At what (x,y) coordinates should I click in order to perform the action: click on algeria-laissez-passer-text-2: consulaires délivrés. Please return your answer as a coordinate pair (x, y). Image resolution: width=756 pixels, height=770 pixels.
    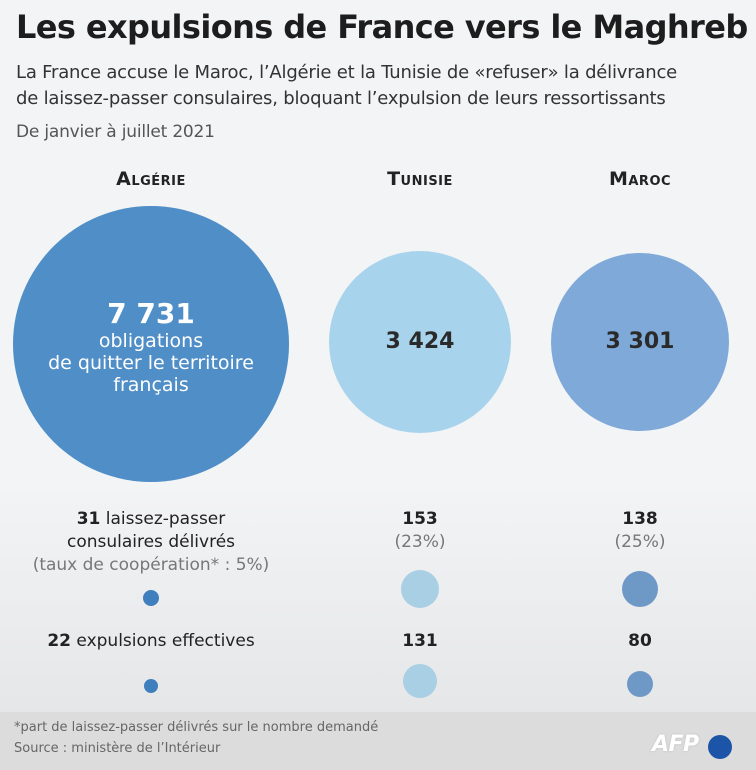
    Looking at the image, I should click on (151, 542).